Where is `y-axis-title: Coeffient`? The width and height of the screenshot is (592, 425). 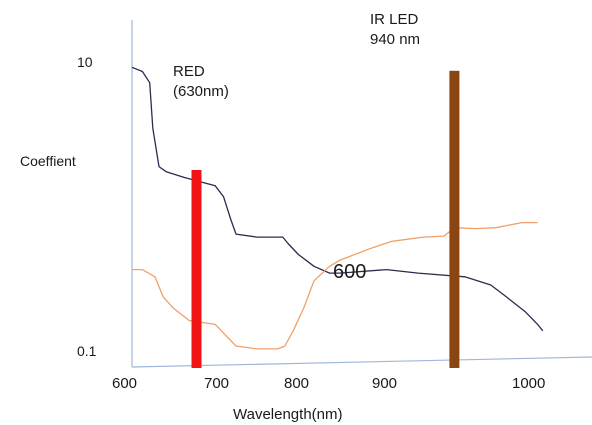 y-axis-title: Coeffient is located at coordinates (48, 161).